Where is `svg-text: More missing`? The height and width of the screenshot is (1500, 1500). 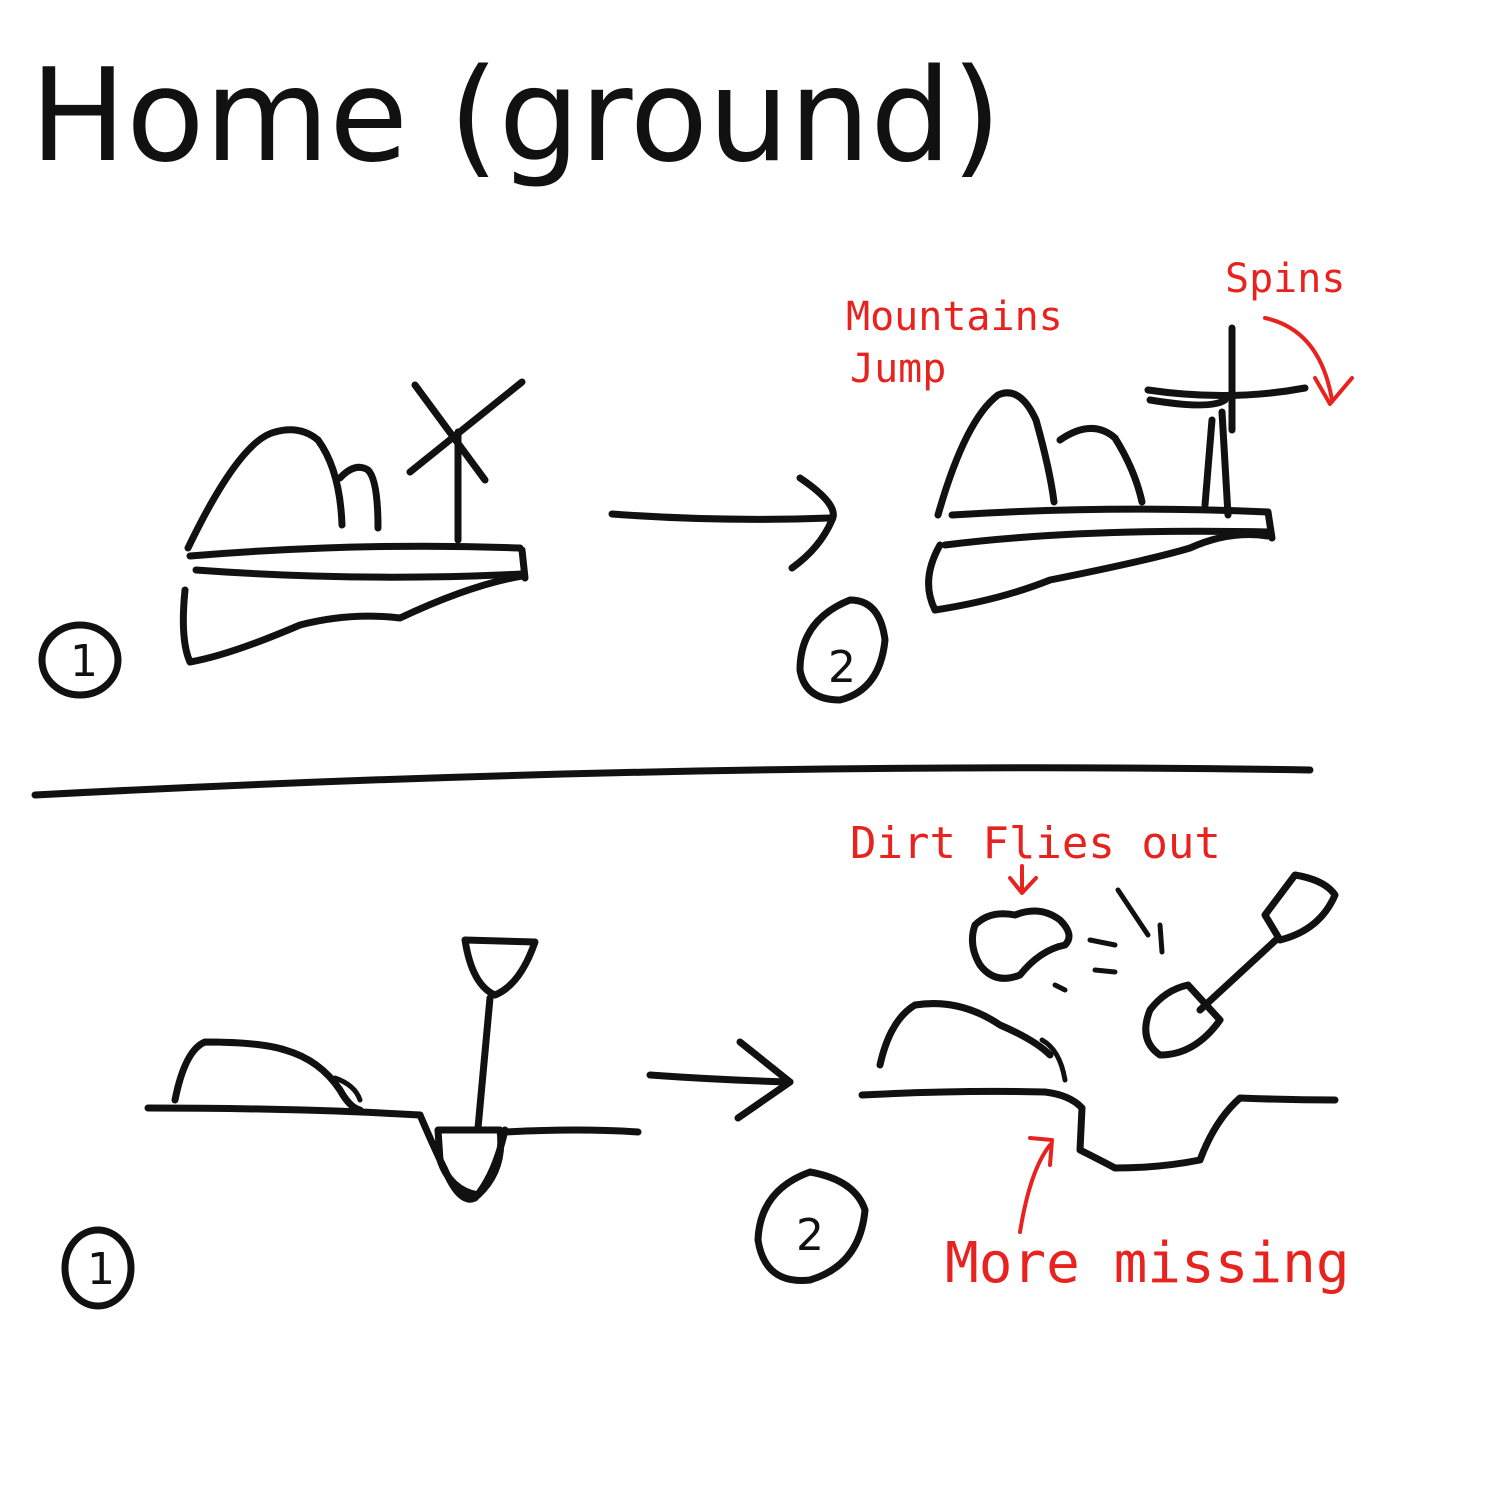
svg-text: More missing is located at coordinates (1147, 1263).